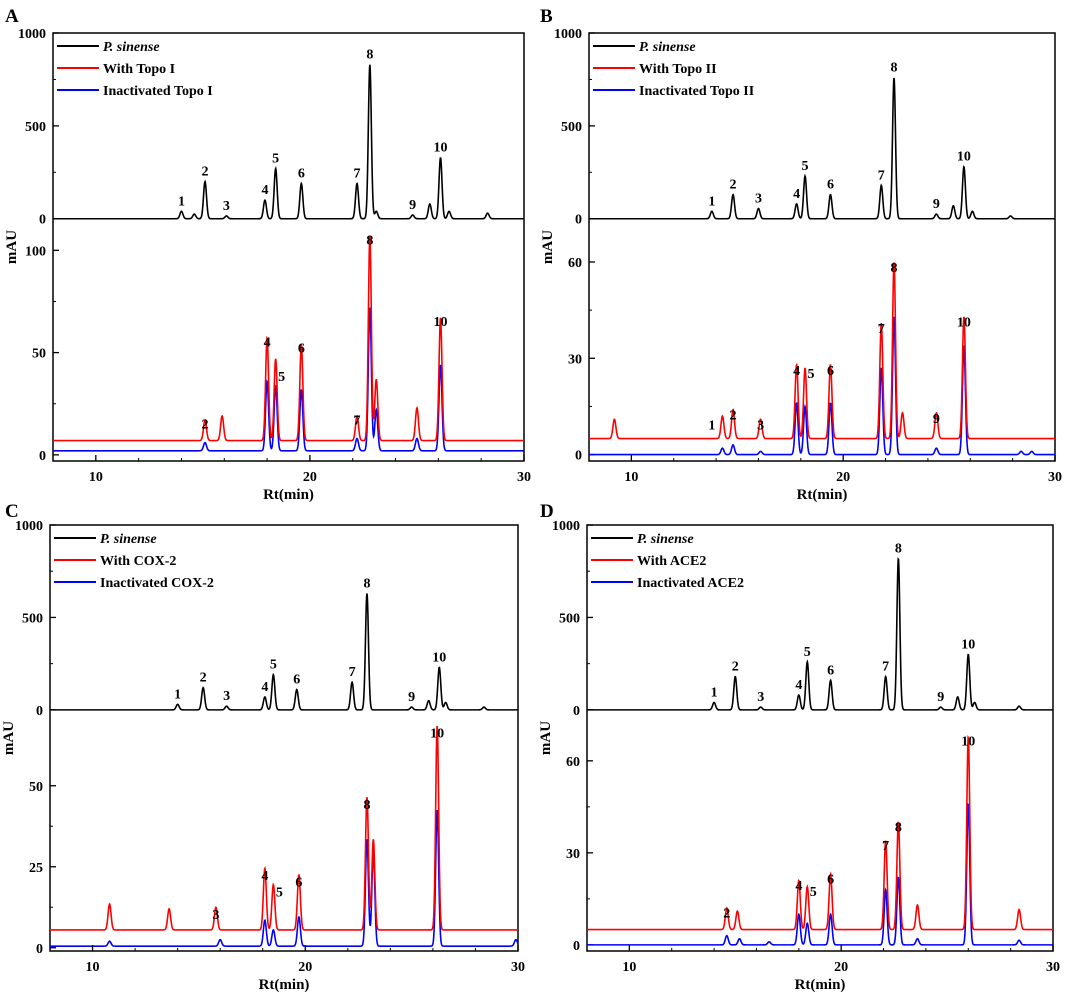  I want to click on legend-entry: Inactivated COX-2, so click(157, 583).